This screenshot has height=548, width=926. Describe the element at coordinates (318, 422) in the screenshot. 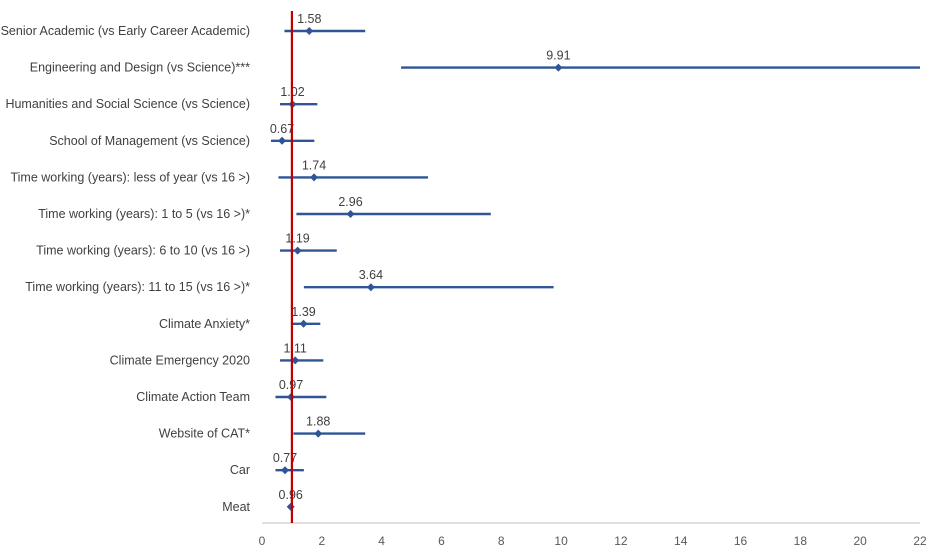

I see `data-label: 1.88` at that location.